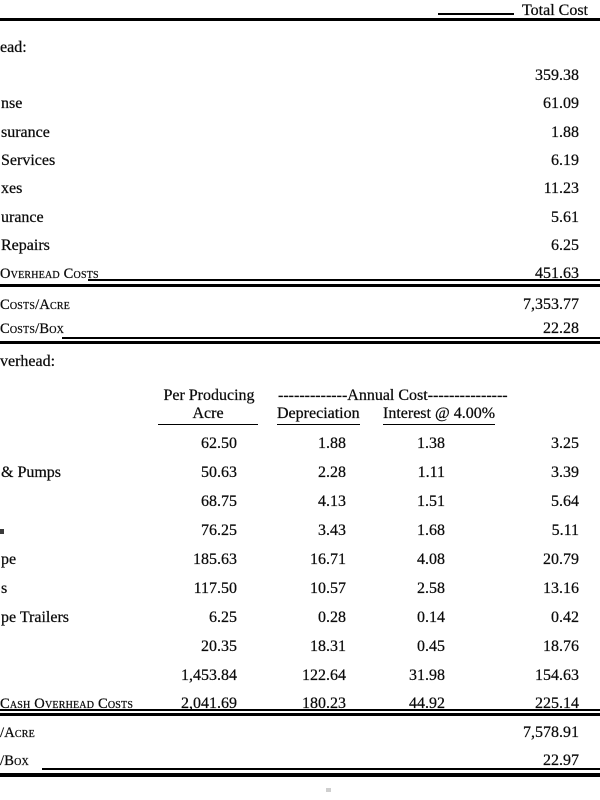 Image resolution: width=600 pixels, height=800 pixels. What do you see at coordinates (14, 761) in the screenshot?
I see `costs-per-box-label: /Box` at bounding box center [14, 761].